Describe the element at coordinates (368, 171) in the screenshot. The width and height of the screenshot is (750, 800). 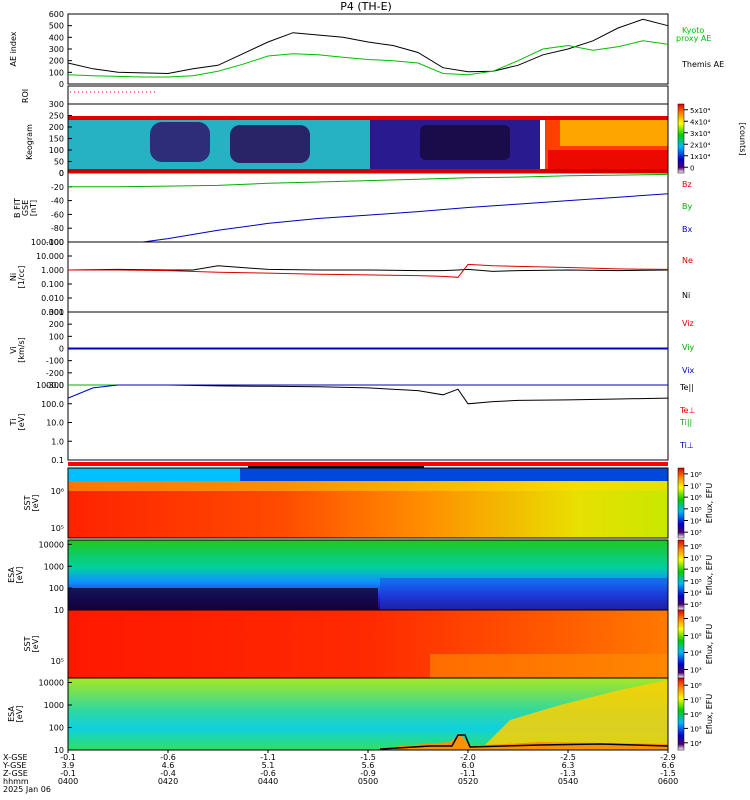
I see `keogram-bottom-band` at that location.